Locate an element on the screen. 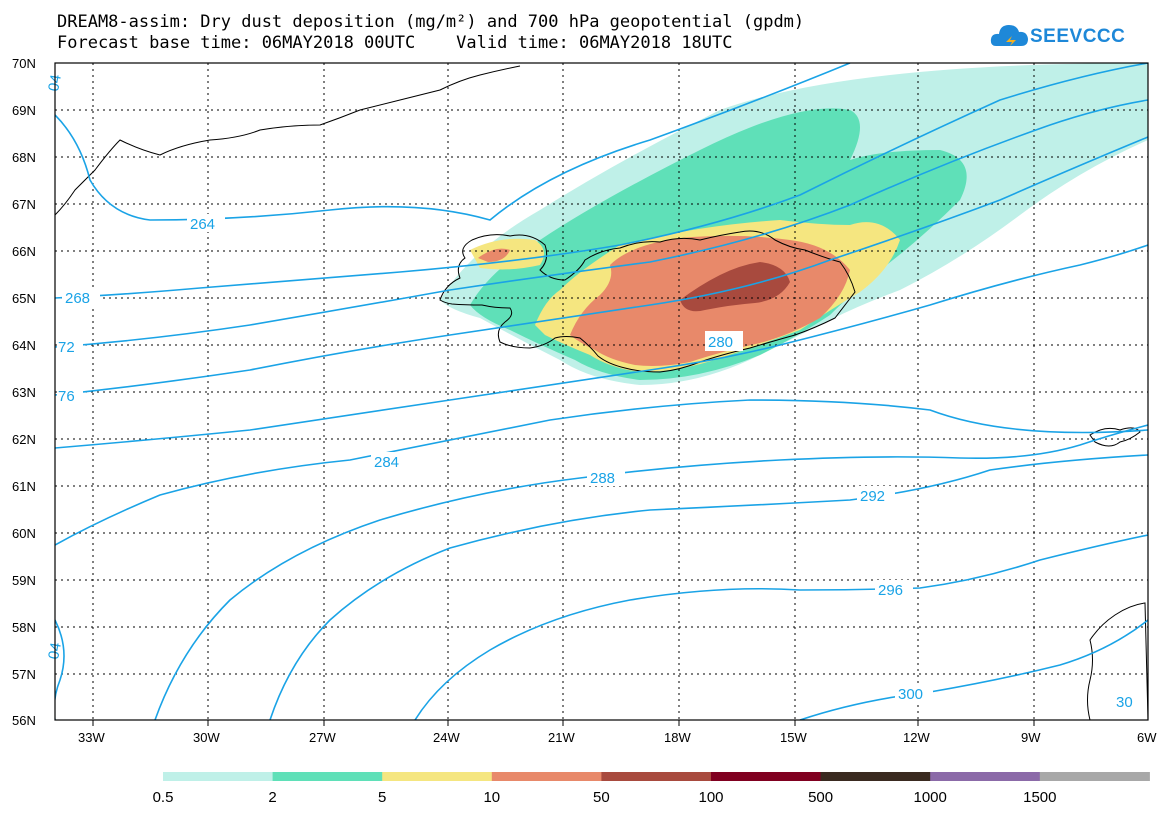 The height and width of the screenshot is (815, 1175). colorbar-label: 100 is located at coordinates (710, 797).